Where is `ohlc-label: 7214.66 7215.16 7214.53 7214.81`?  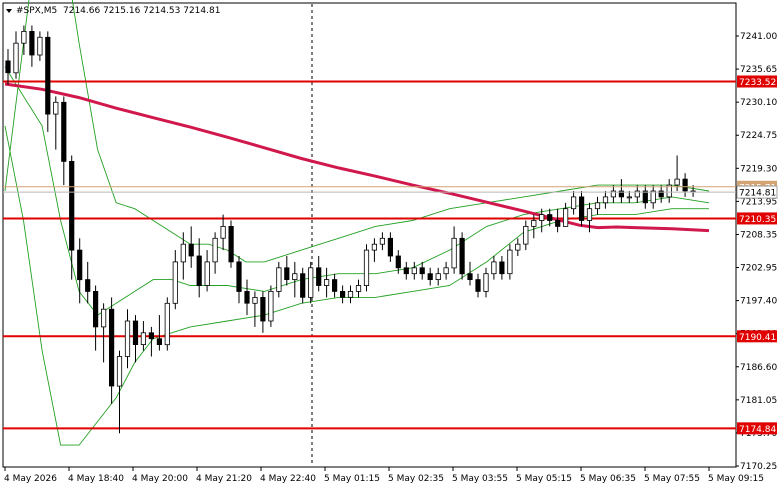
ohlc-label: 7214.66 7215.16 7214.53 7214.81 is located at coordinates (141, 11).